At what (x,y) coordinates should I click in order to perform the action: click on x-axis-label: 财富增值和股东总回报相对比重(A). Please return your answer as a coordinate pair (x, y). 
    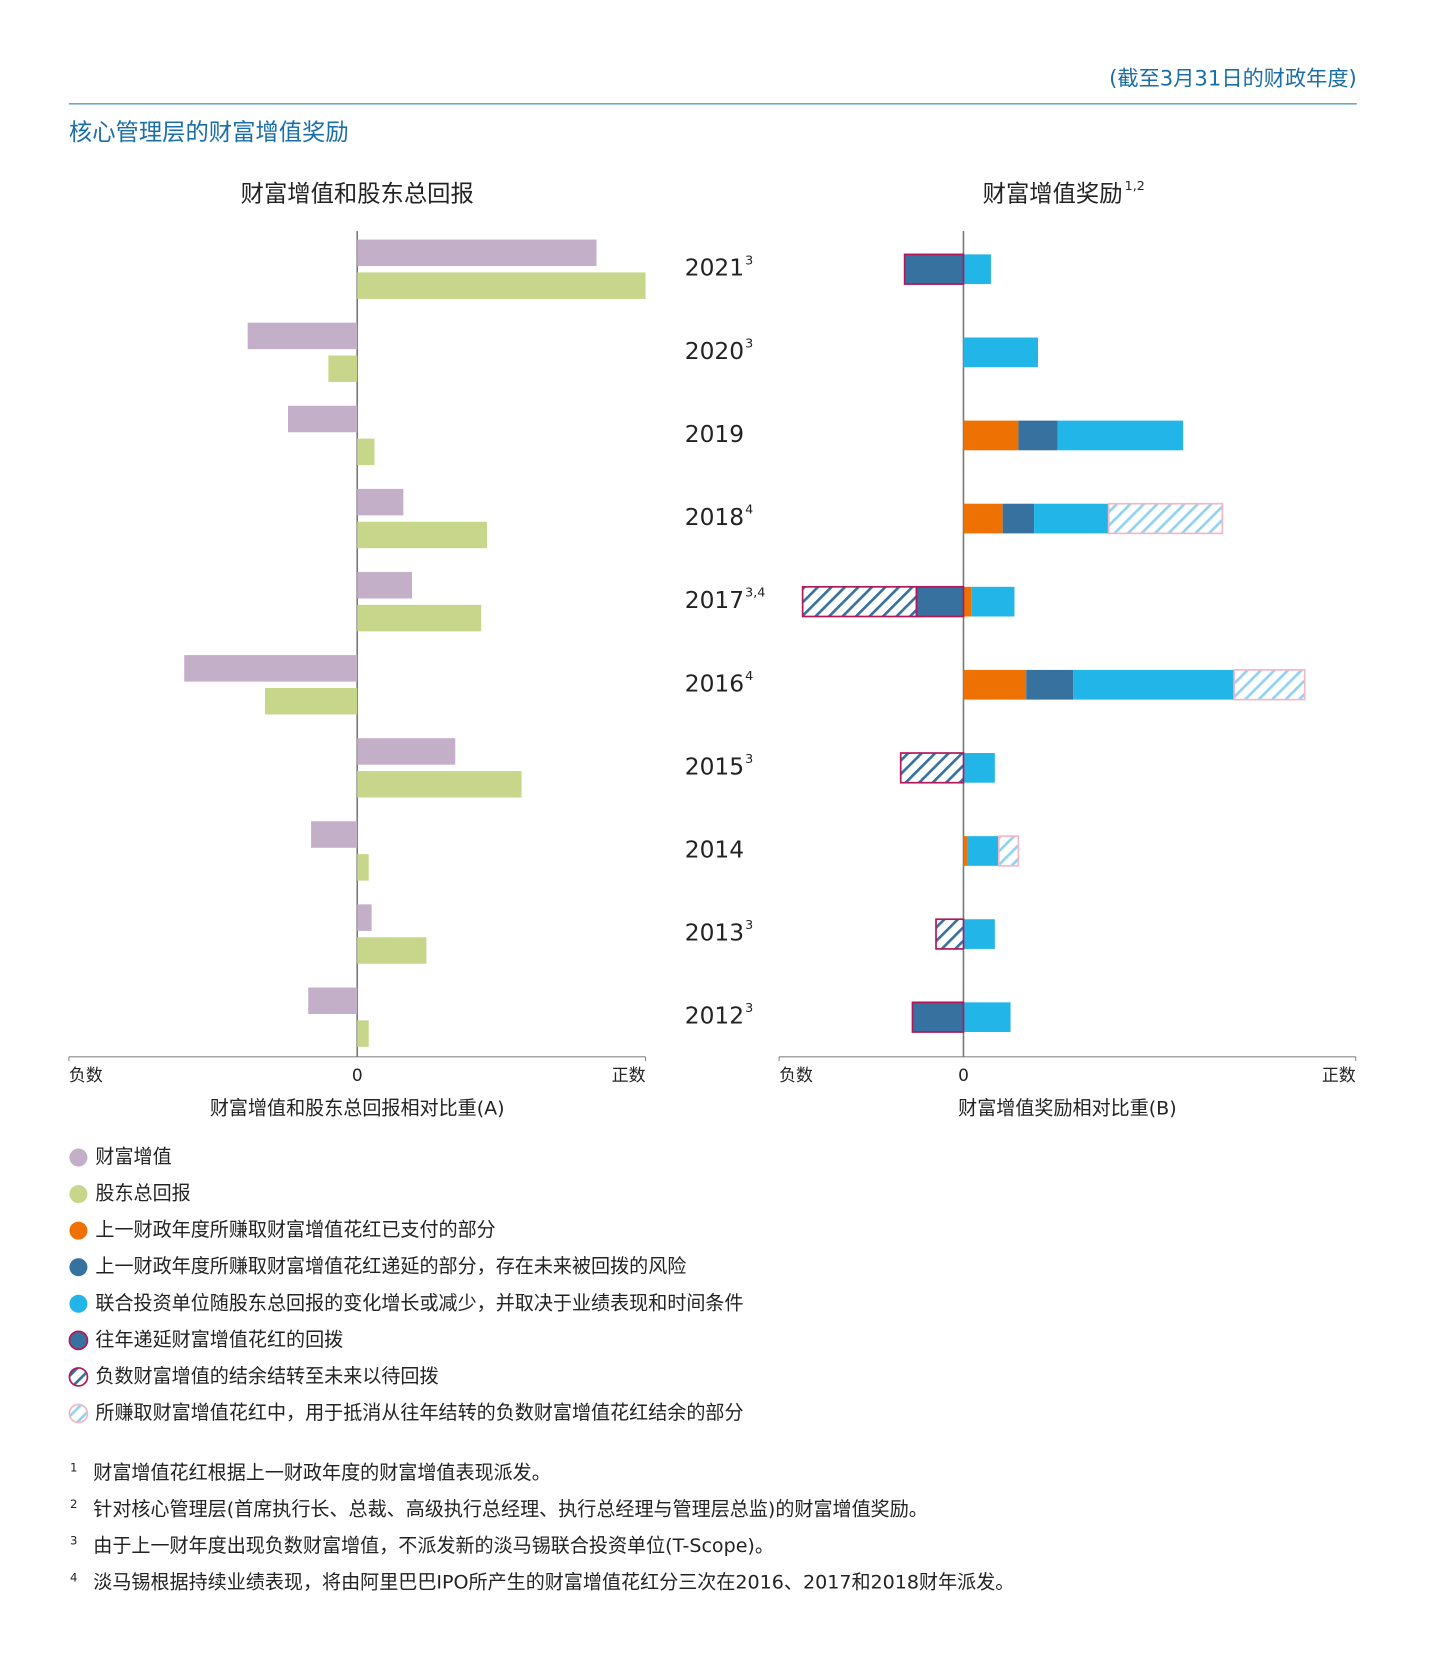
    Looking at the image, I should click on (357, 1108).